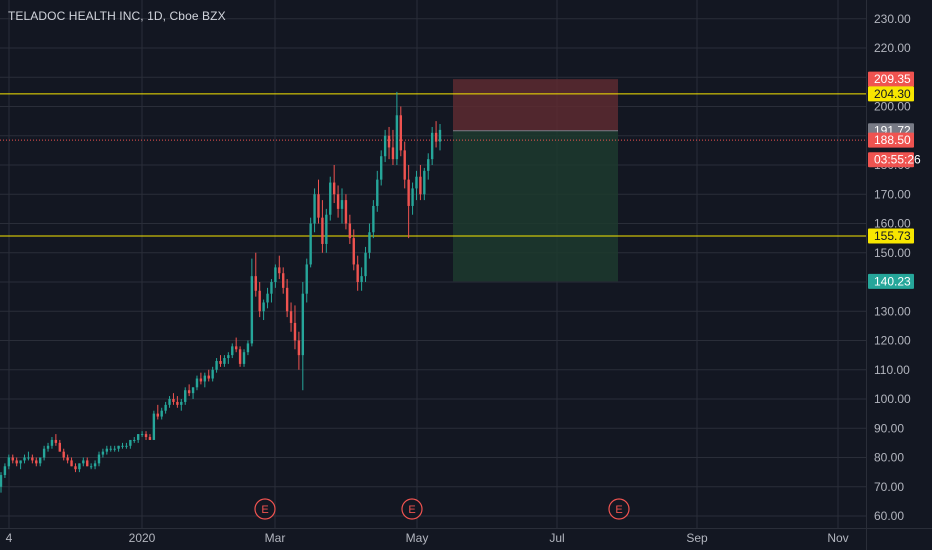 The width and height of the screenshot is (932, 550). What do you see at coordinates (9, 538) in the screenshot?
I see `x-tick-label: 4` at bounding box center [9, 538].